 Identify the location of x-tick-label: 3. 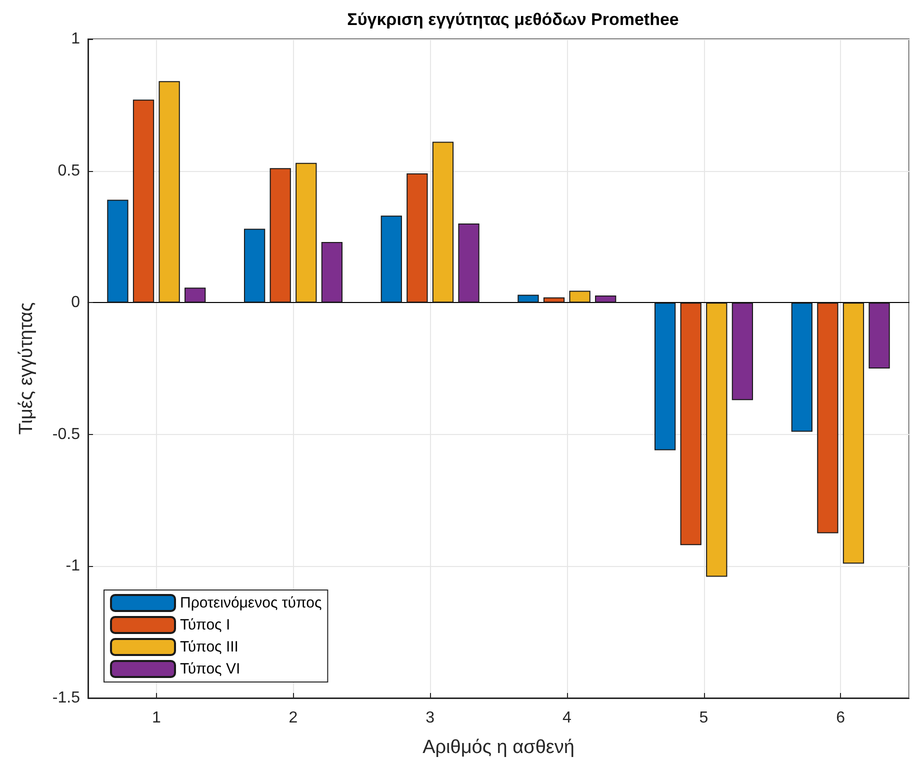
(430, 718).